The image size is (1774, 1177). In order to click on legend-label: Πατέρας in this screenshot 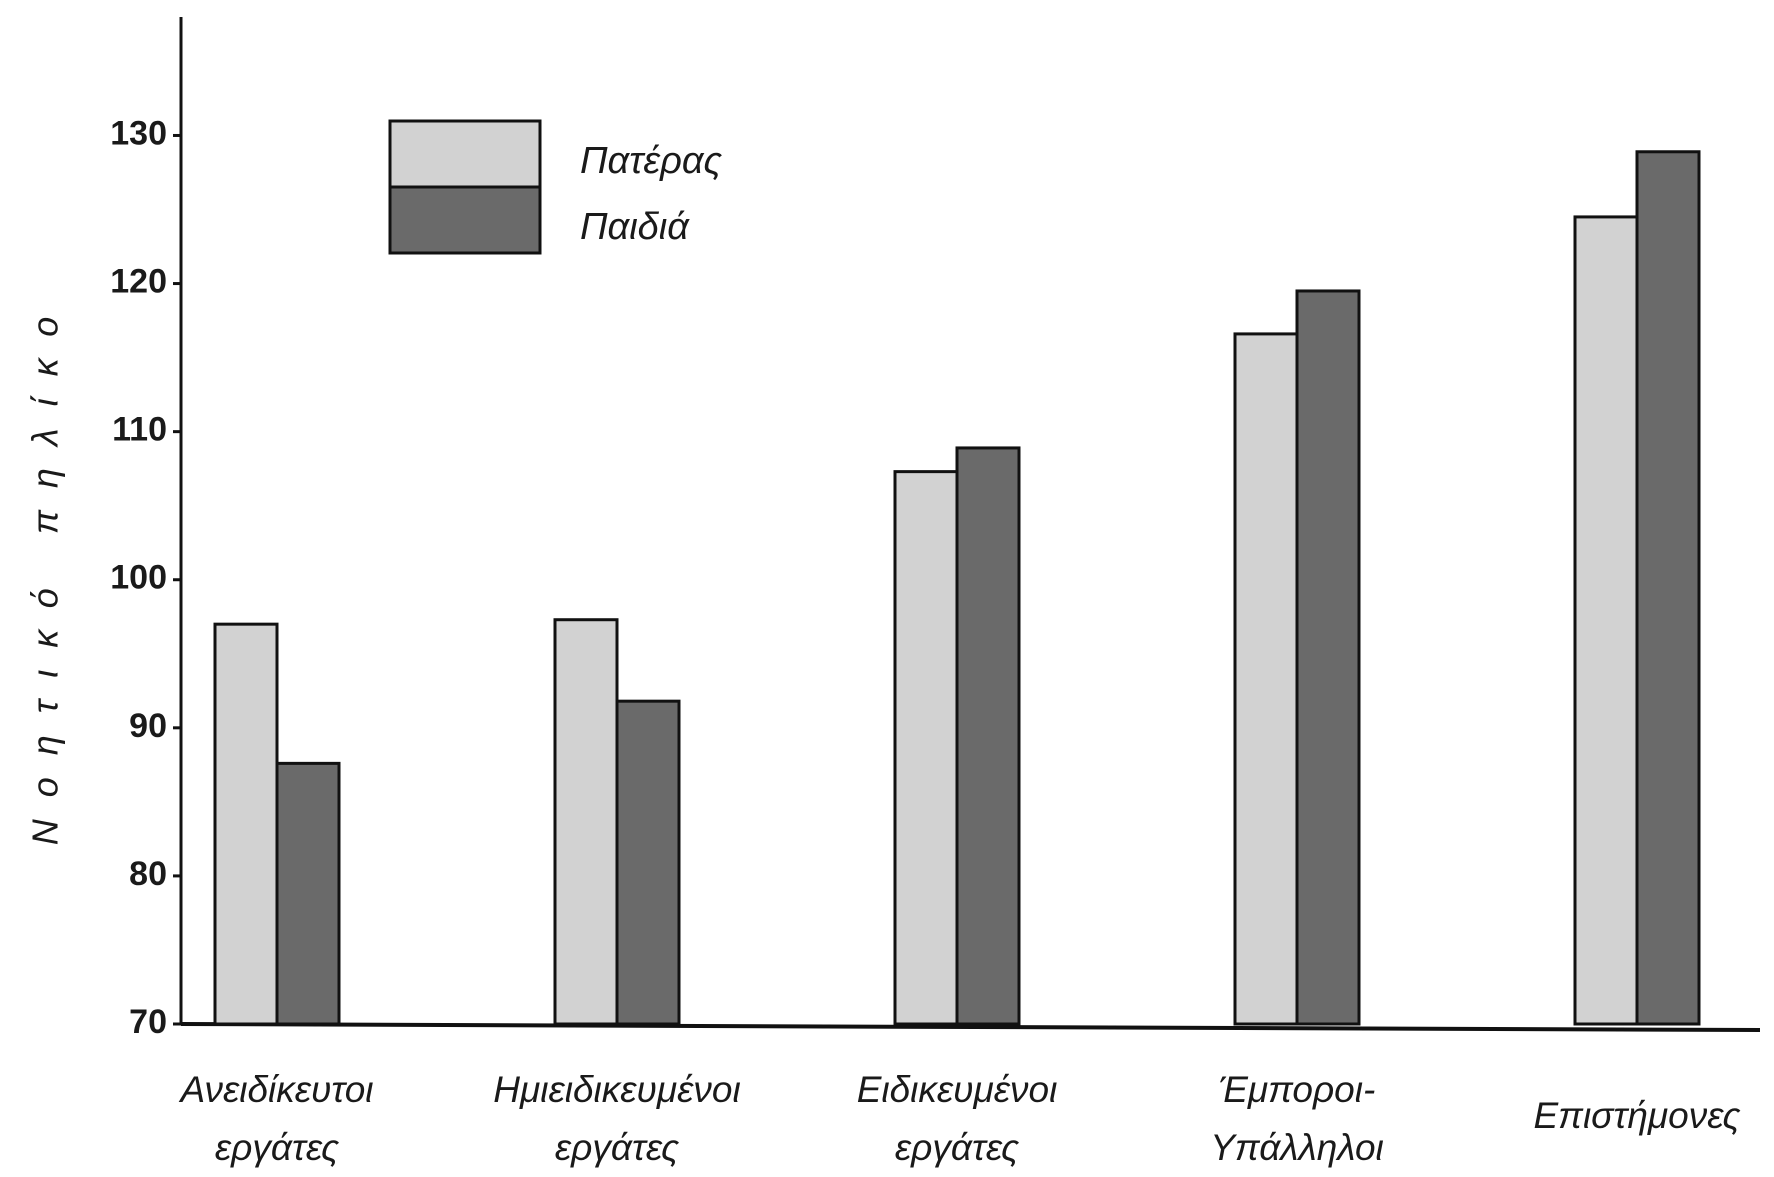, I will do `click(651, 161)`.